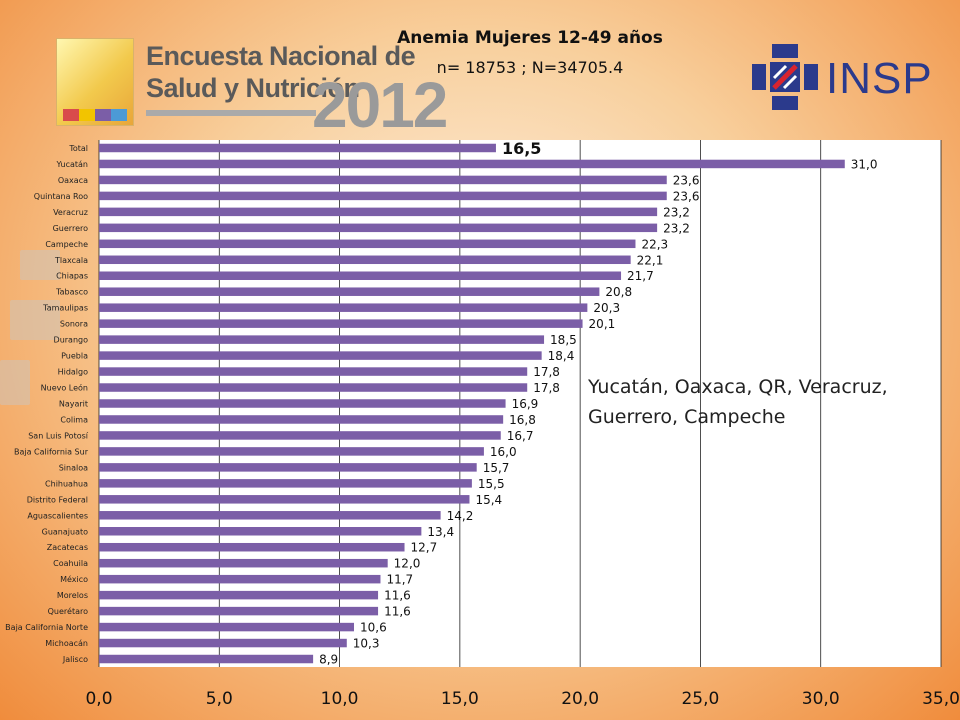  I want to click on page-subtitle: n= 18753 ; N=34705.4, so click(530, 67).